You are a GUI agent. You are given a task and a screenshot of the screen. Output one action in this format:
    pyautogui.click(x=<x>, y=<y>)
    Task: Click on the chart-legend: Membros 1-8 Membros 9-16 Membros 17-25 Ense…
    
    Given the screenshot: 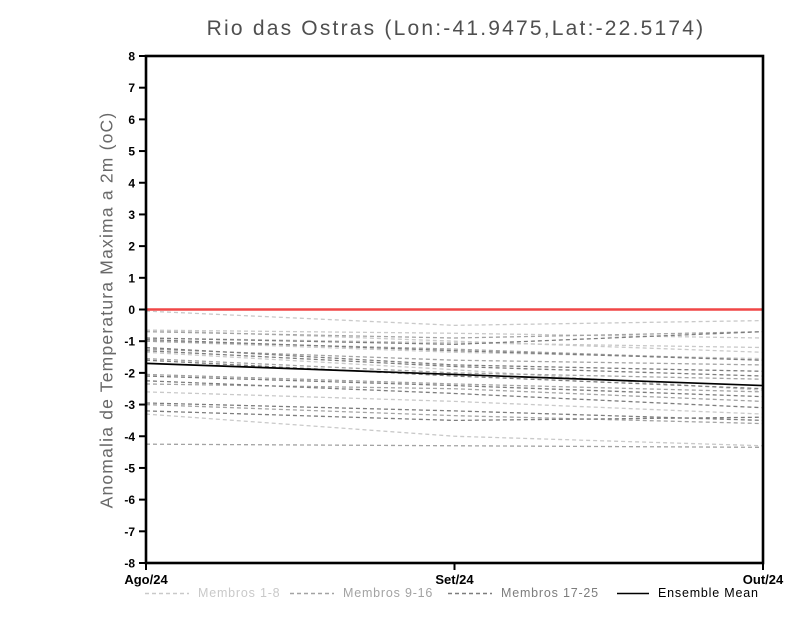 What is the action you would take?
    pyautogui.click(x=400, y=595)
    